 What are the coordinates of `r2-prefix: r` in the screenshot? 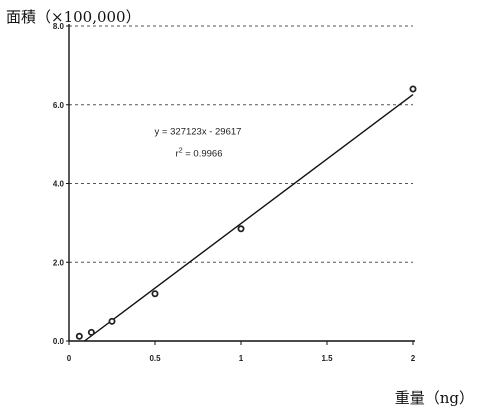 It's located at (177, 153).